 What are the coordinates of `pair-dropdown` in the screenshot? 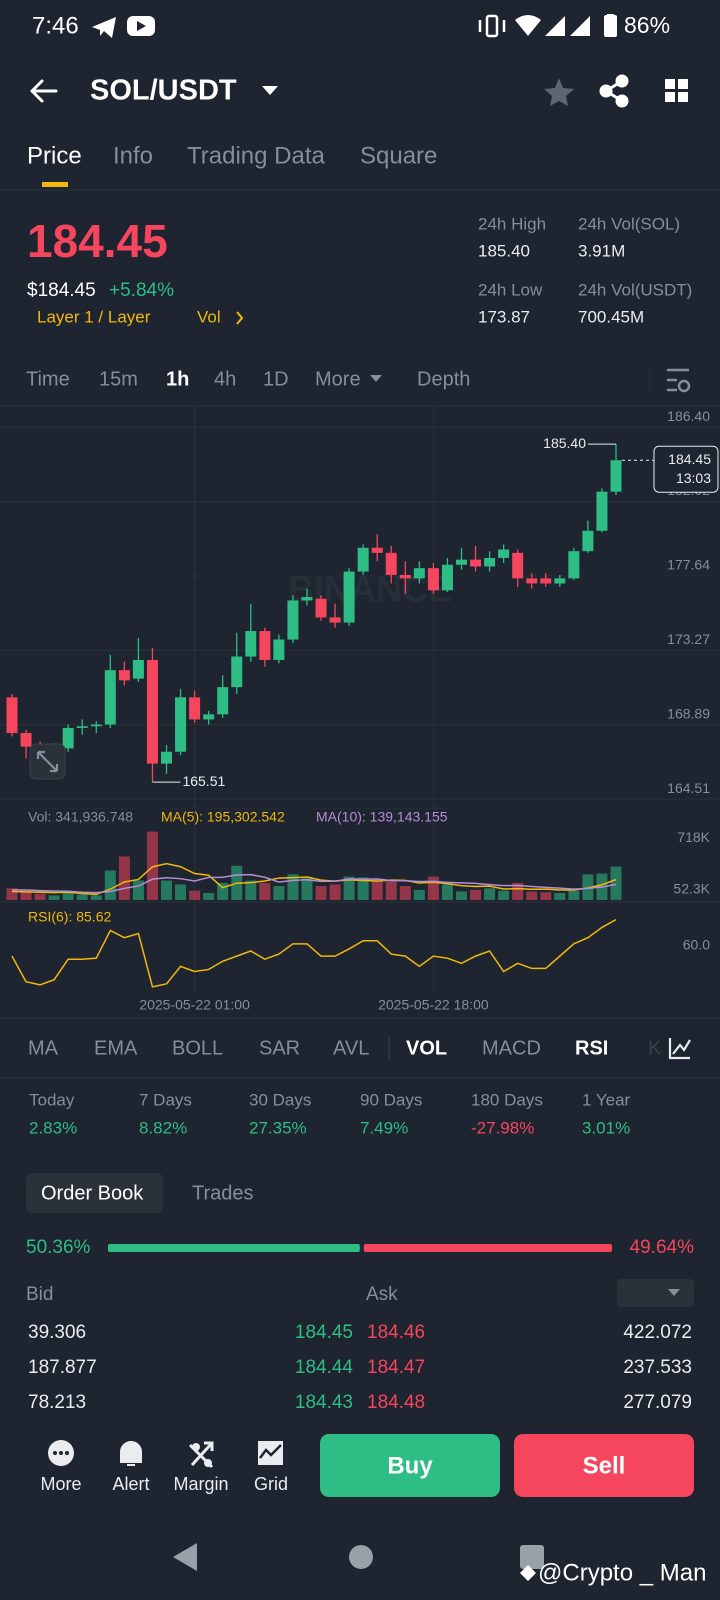 It's located at (270, 90).